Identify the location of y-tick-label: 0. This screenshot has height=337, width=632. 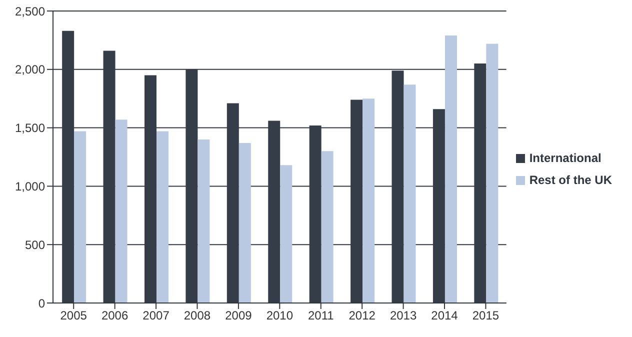
(42, 303).